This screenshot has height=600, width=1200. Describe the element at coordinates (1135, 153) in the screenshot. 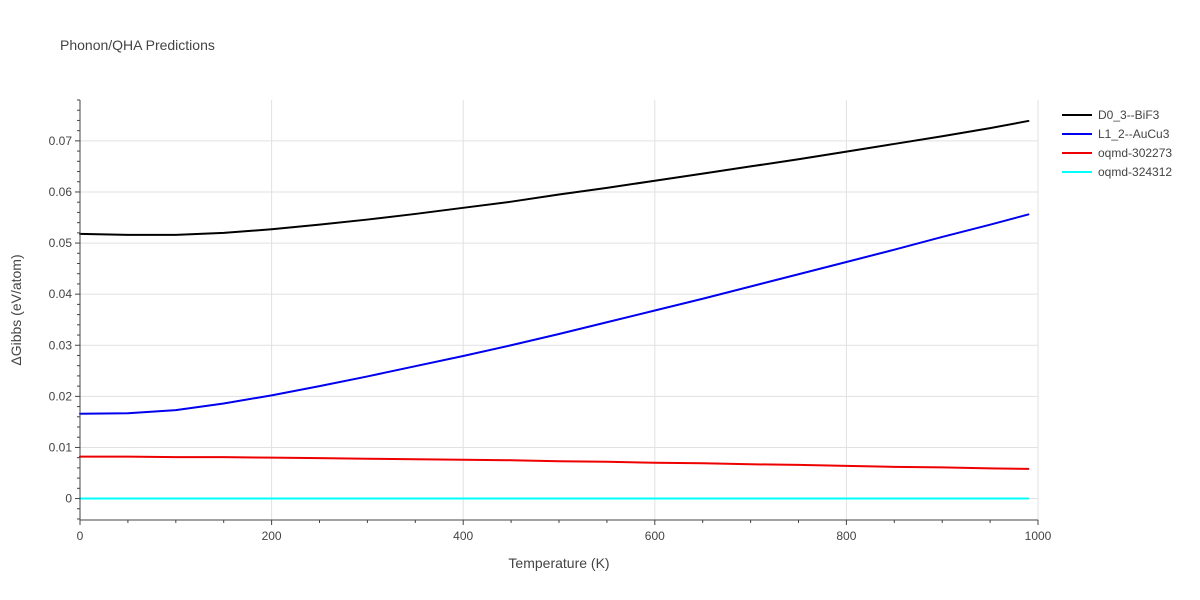

I see `legend-label: oqmd-302273` at that location.